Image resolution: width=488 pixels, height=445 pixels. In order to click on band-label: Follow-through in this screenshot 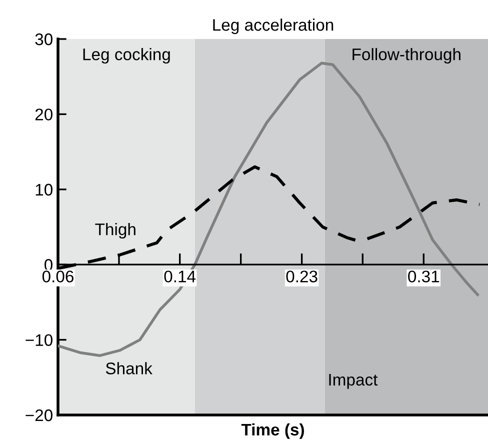, I will do `click(406, 56)`.